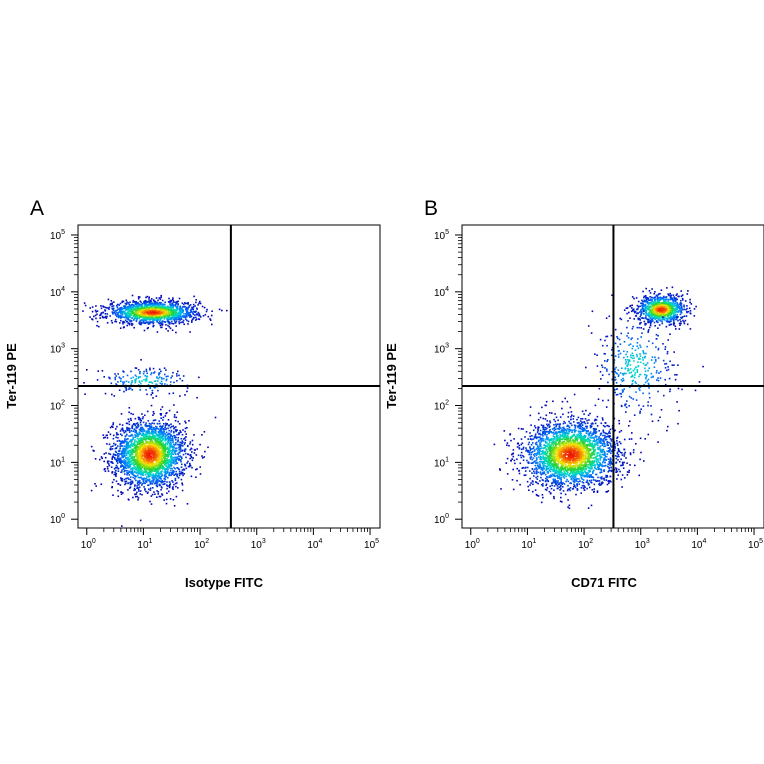 The height and width of the screenshot is (764, 764). What do you see at coordinates (431, 208) in the screenshot?
I see `panel-label: B` at bounding box center [431, 208].